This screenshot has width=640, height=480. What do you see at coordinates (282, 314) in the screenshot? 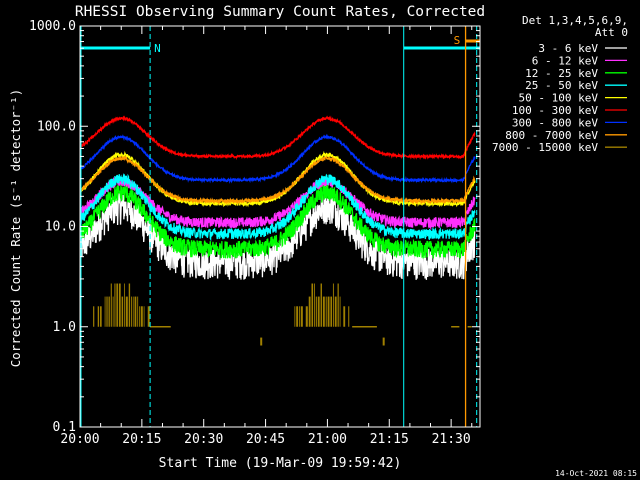
I see `saa-bars` at bounding box center [282, 314].